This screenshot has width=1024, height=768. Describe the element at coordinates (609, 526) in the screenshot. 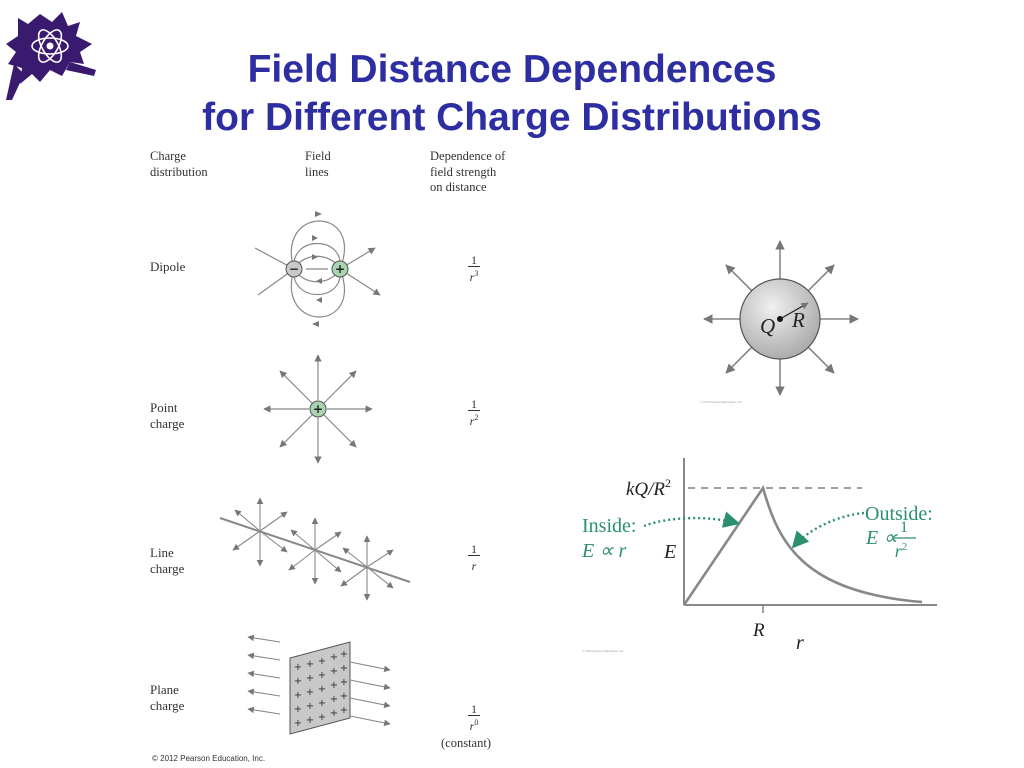

I see `inside-label: Inside:` at that location.